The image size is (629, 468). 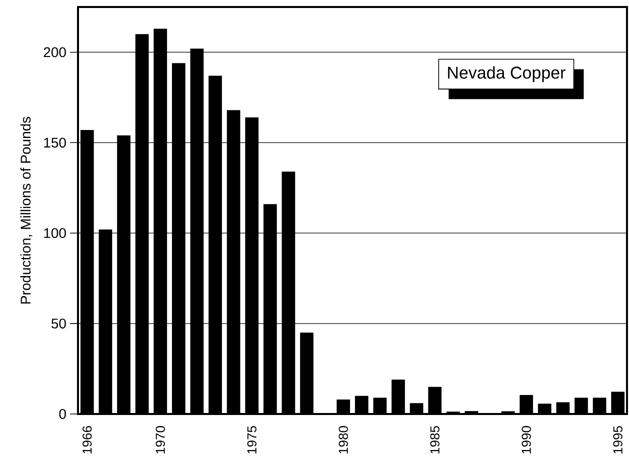 What do you see at coordinates (160, 440) in the screenshot?
I see `x-tick-label: 1970` at bounding box center [160, 440].